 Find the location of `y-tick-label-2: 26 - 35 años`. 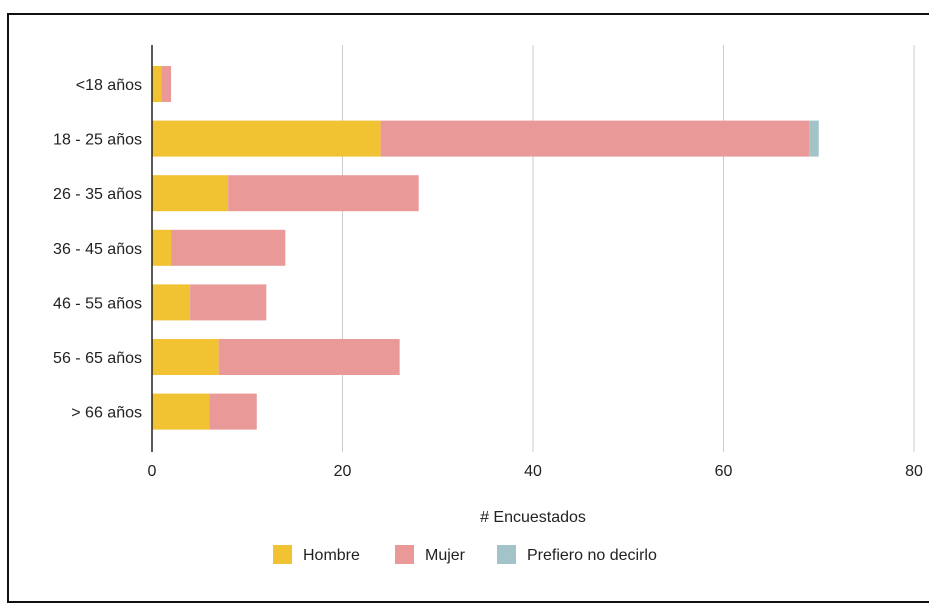

y-tick-label-2: 26 - 35 años is located at coordinates (97, 194).